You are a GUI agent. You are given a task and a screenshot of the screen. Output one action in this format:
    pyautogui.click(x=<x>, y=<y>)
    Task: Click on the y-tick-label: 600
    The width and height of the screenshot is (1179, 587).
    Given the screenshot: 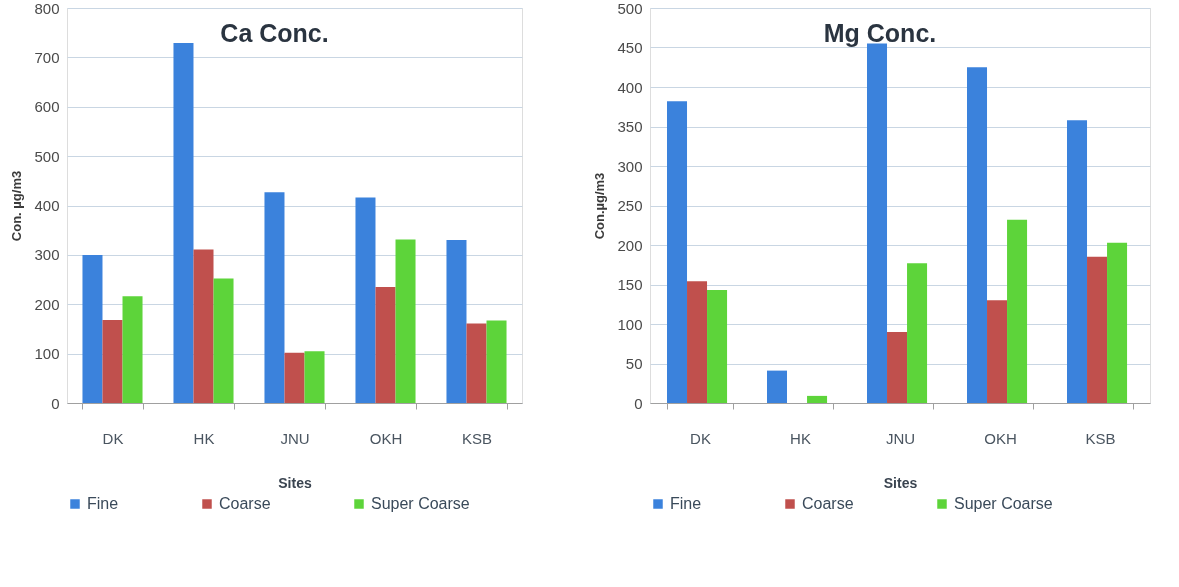 What is the action you would take?
    pyautogui.click(x=47, y=107)
    